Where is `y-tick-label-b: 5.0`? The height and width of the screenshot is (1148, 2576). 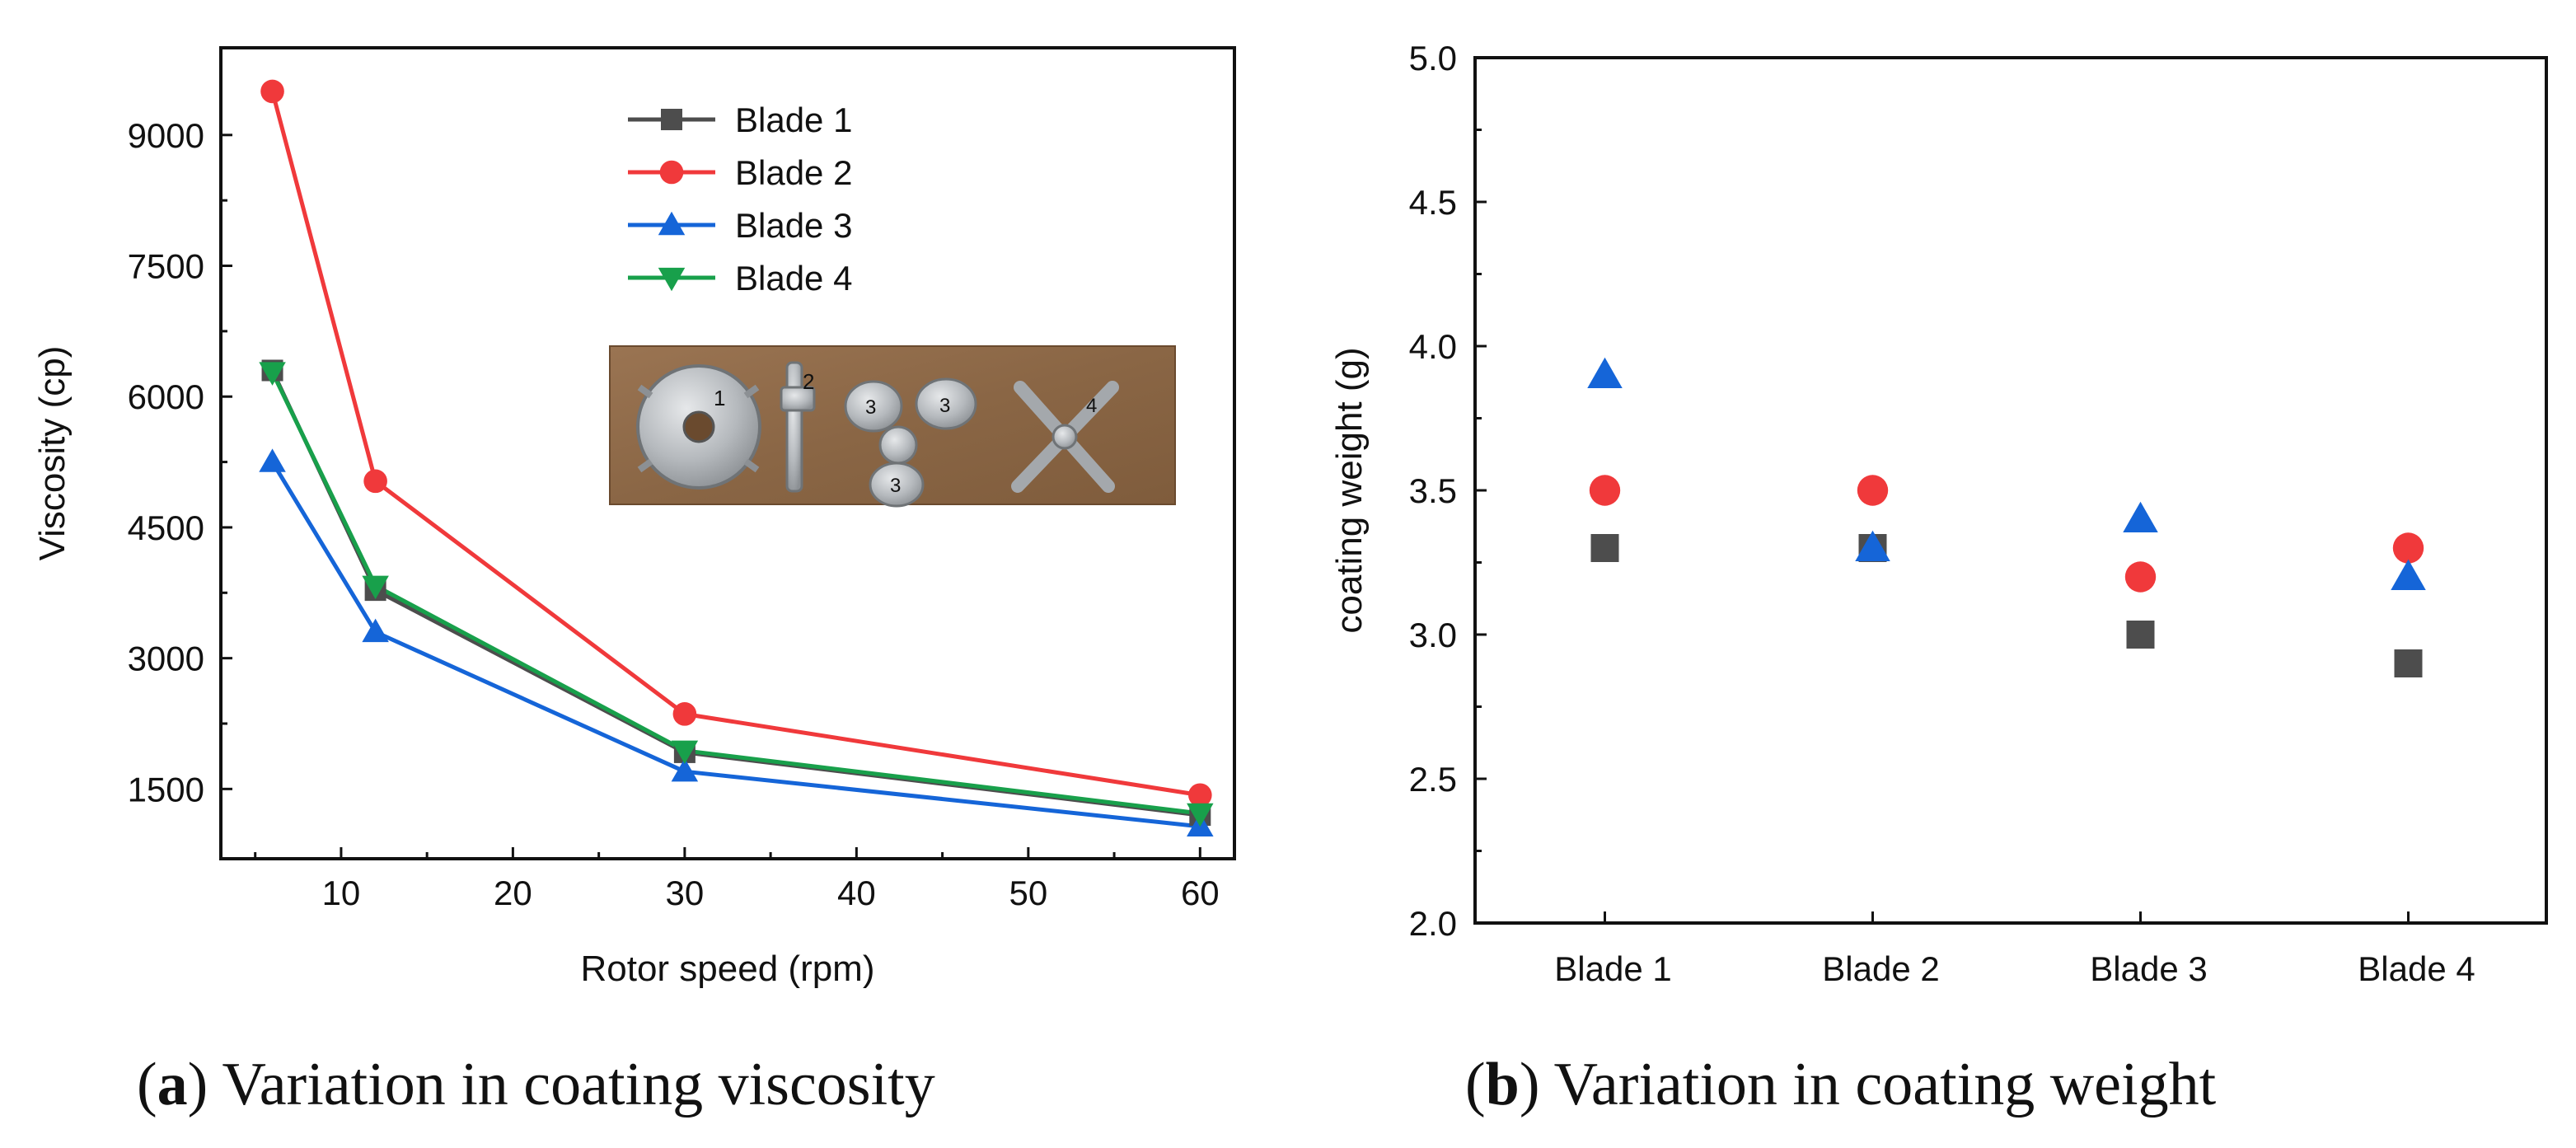 y-tick-label-b: 5.0 is located at coordinates (1433, 58).